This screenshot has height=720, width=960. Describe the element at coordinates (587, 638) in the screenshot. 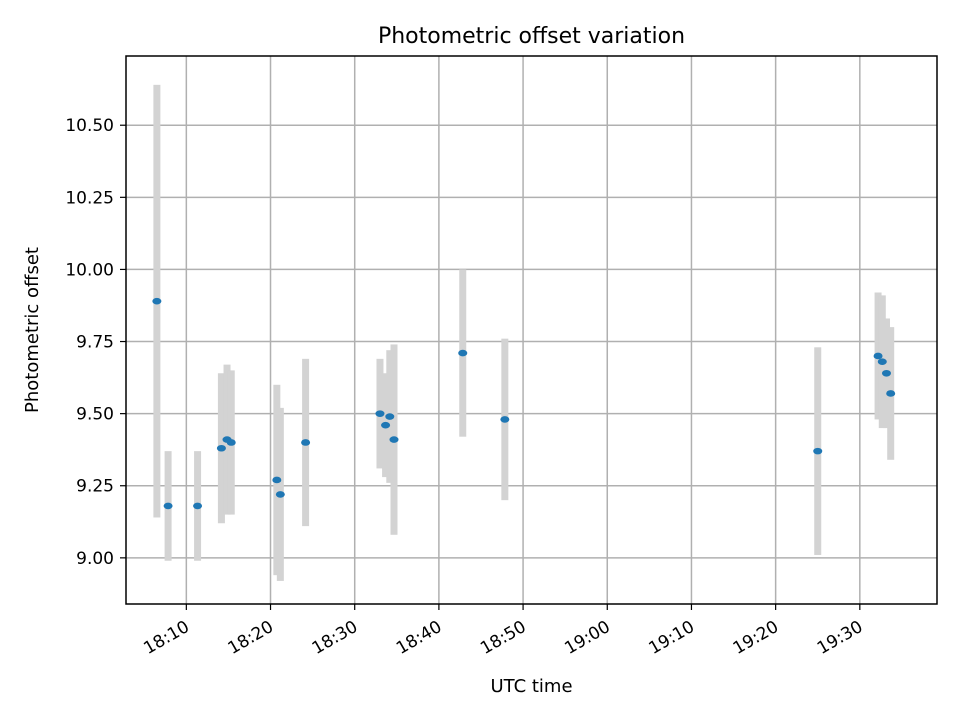

I see `x-tick-label: 19:00` at that location.